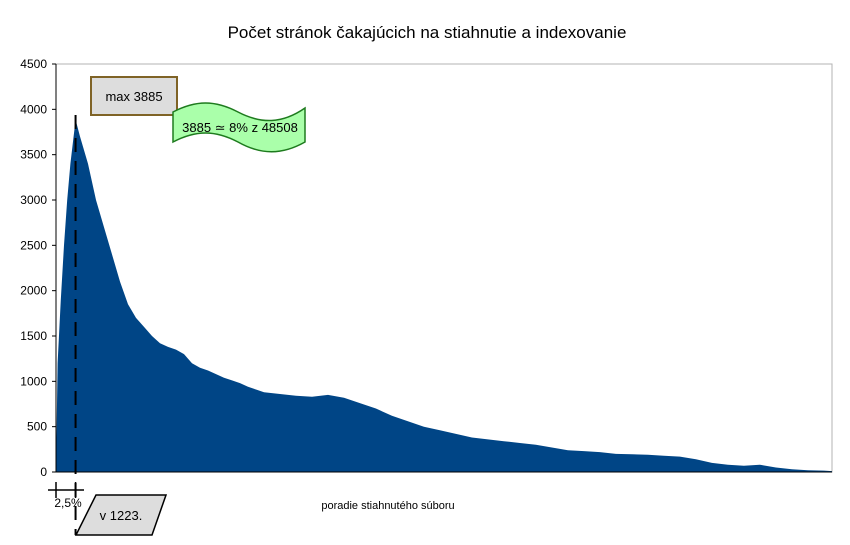 The width and height of the screenshot is (850, 545). I want to click on position-callout-box, so click(121, 515).